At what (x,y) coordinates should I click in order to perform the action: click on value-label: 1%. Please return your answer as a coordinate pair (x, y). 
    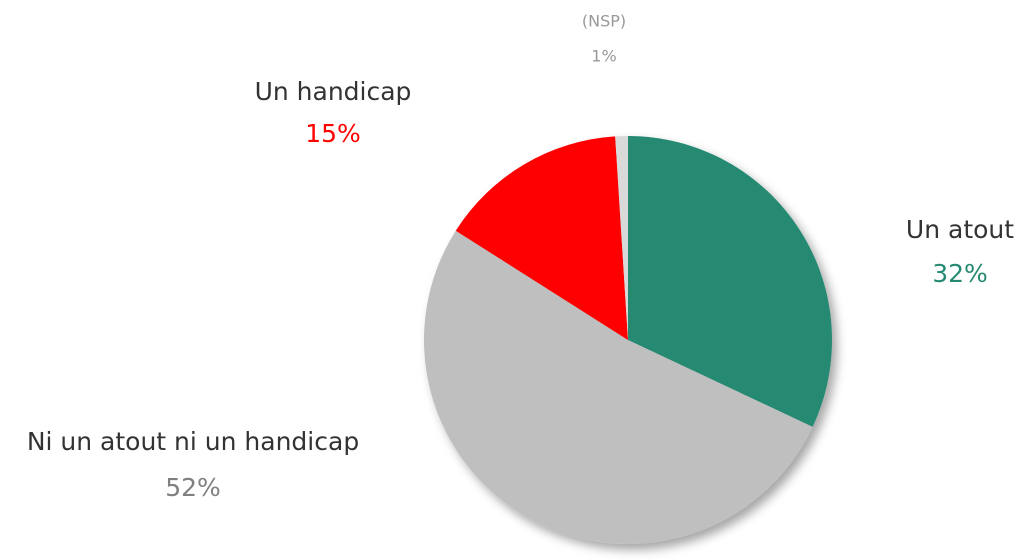
    Looking at the image, I should click on (603, 56).